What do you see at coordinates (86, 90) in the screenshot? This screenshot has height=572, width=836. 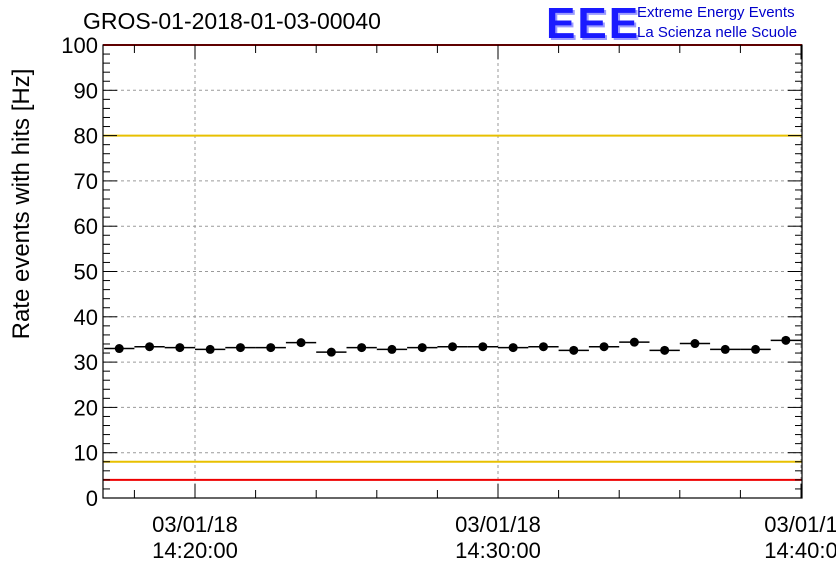 I see `y-tick-label: 90` at bounding box center [86, 90].